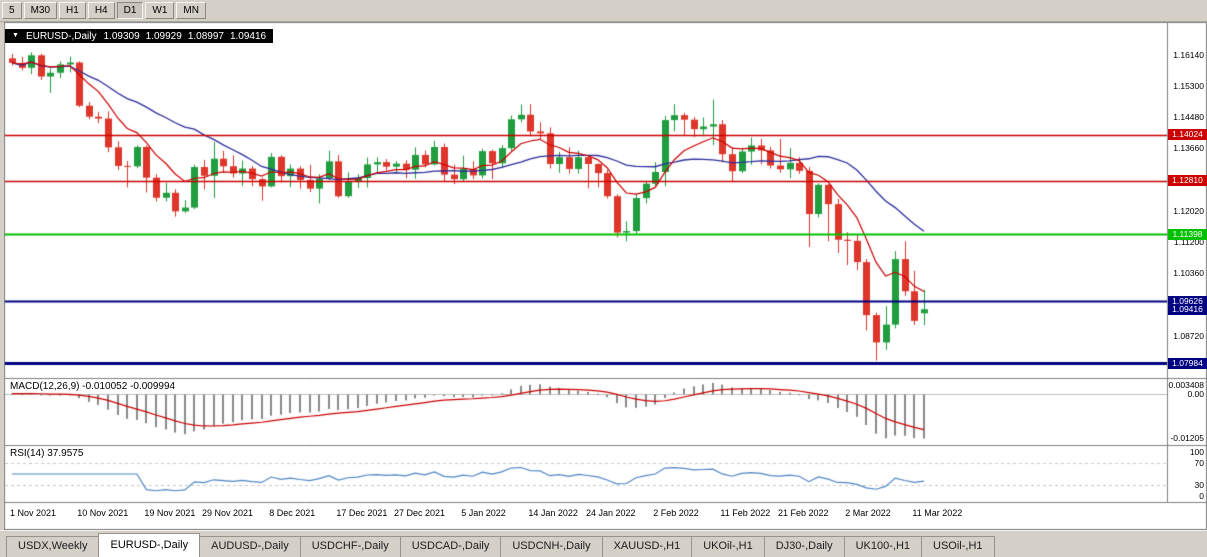 The image size is (1207, 557). Describe the element at coordinates (12, 10) in the screenshot. I see `timeframe-button-5: 5` at that location.